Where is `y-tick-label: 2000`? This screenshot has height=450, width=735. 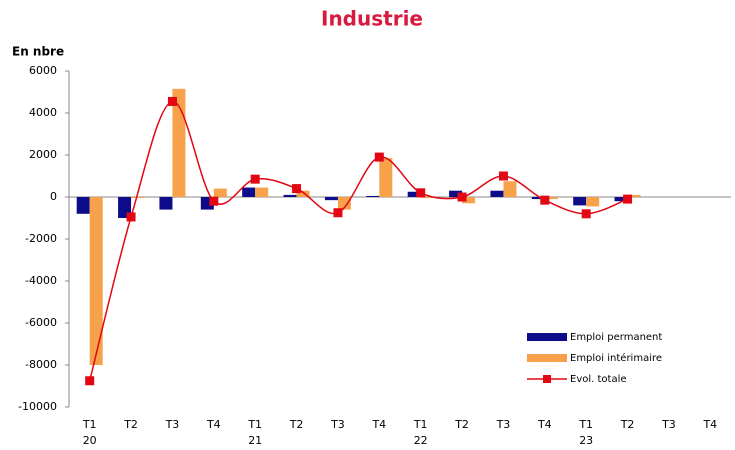 y-tick-label: 2000 is located at coordinates (43, 154).